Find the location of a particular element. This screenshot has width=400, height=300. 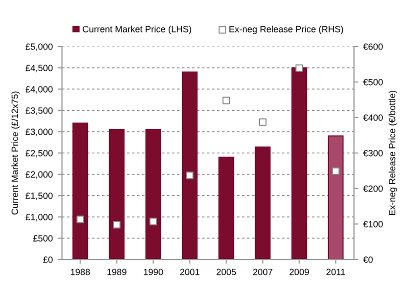

x-tick-label: 2011 is located at coordinates (336, 272).